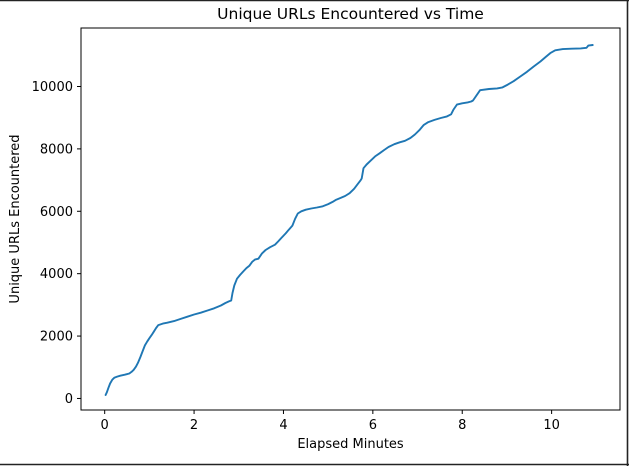 The image size is (629, 466). Describe the element at coordinates (56, 337) in the screenshot. I see `y-tick-label: 2000` at that location.